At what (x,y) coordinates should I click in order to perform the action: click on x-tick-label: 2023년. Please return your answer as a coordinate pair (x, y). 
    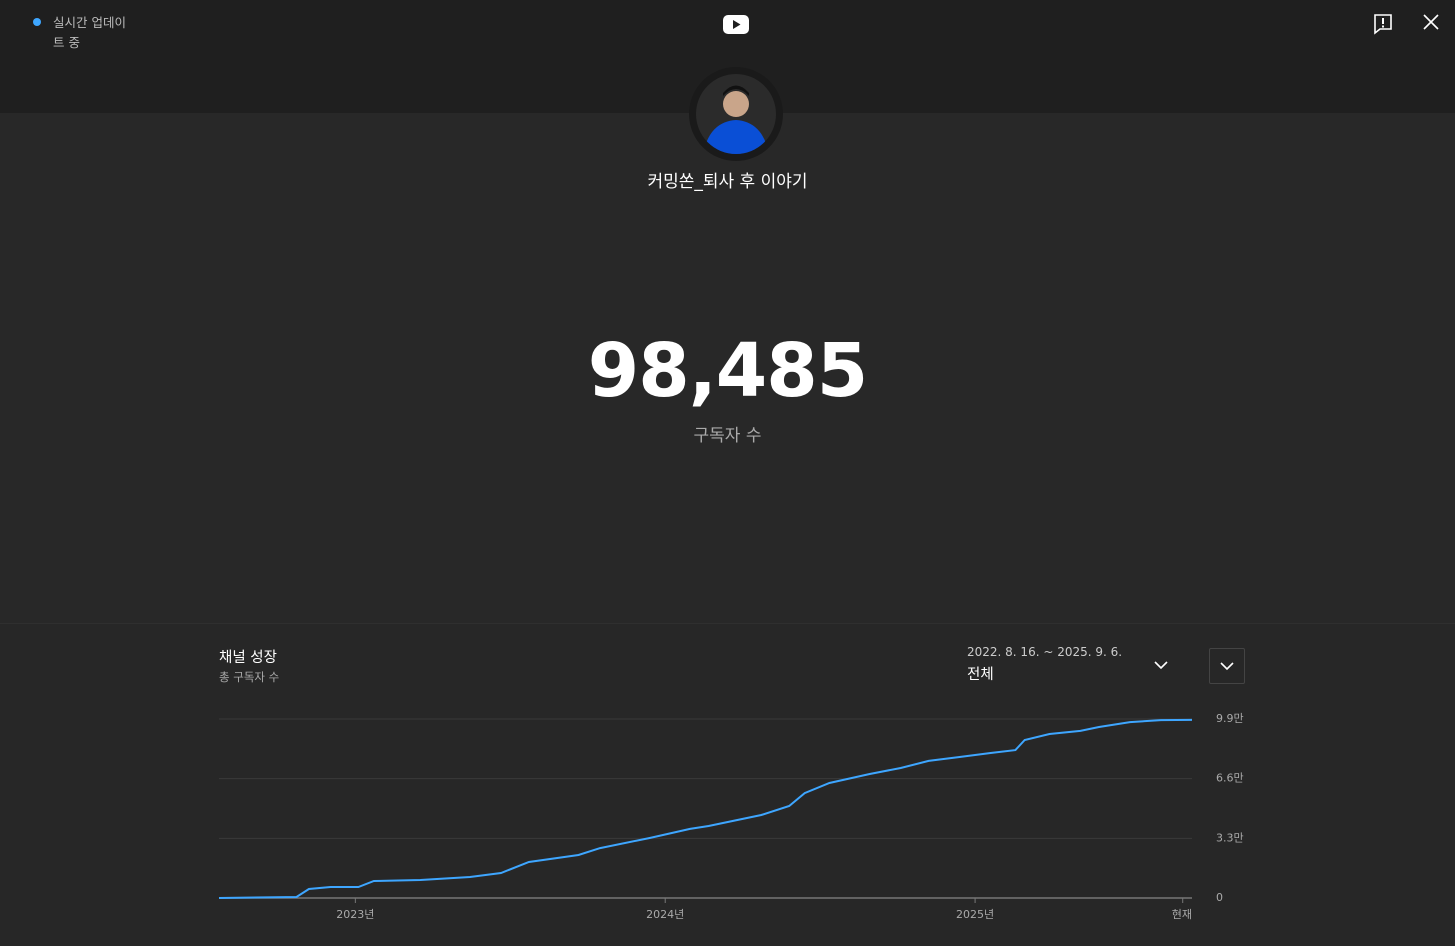
    Looking at the image, I should click on (355, 914).